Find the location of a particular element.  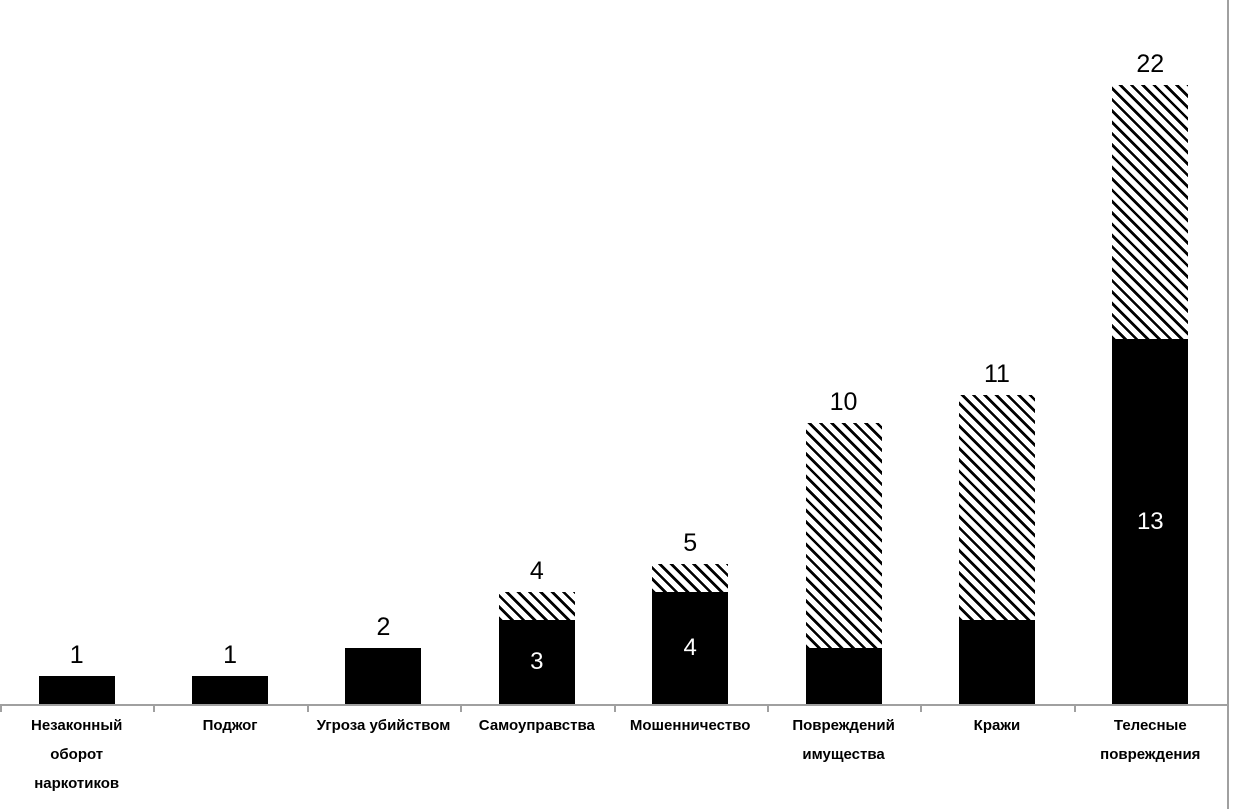

category-label: Кражи is located at coordinates (996, 725).